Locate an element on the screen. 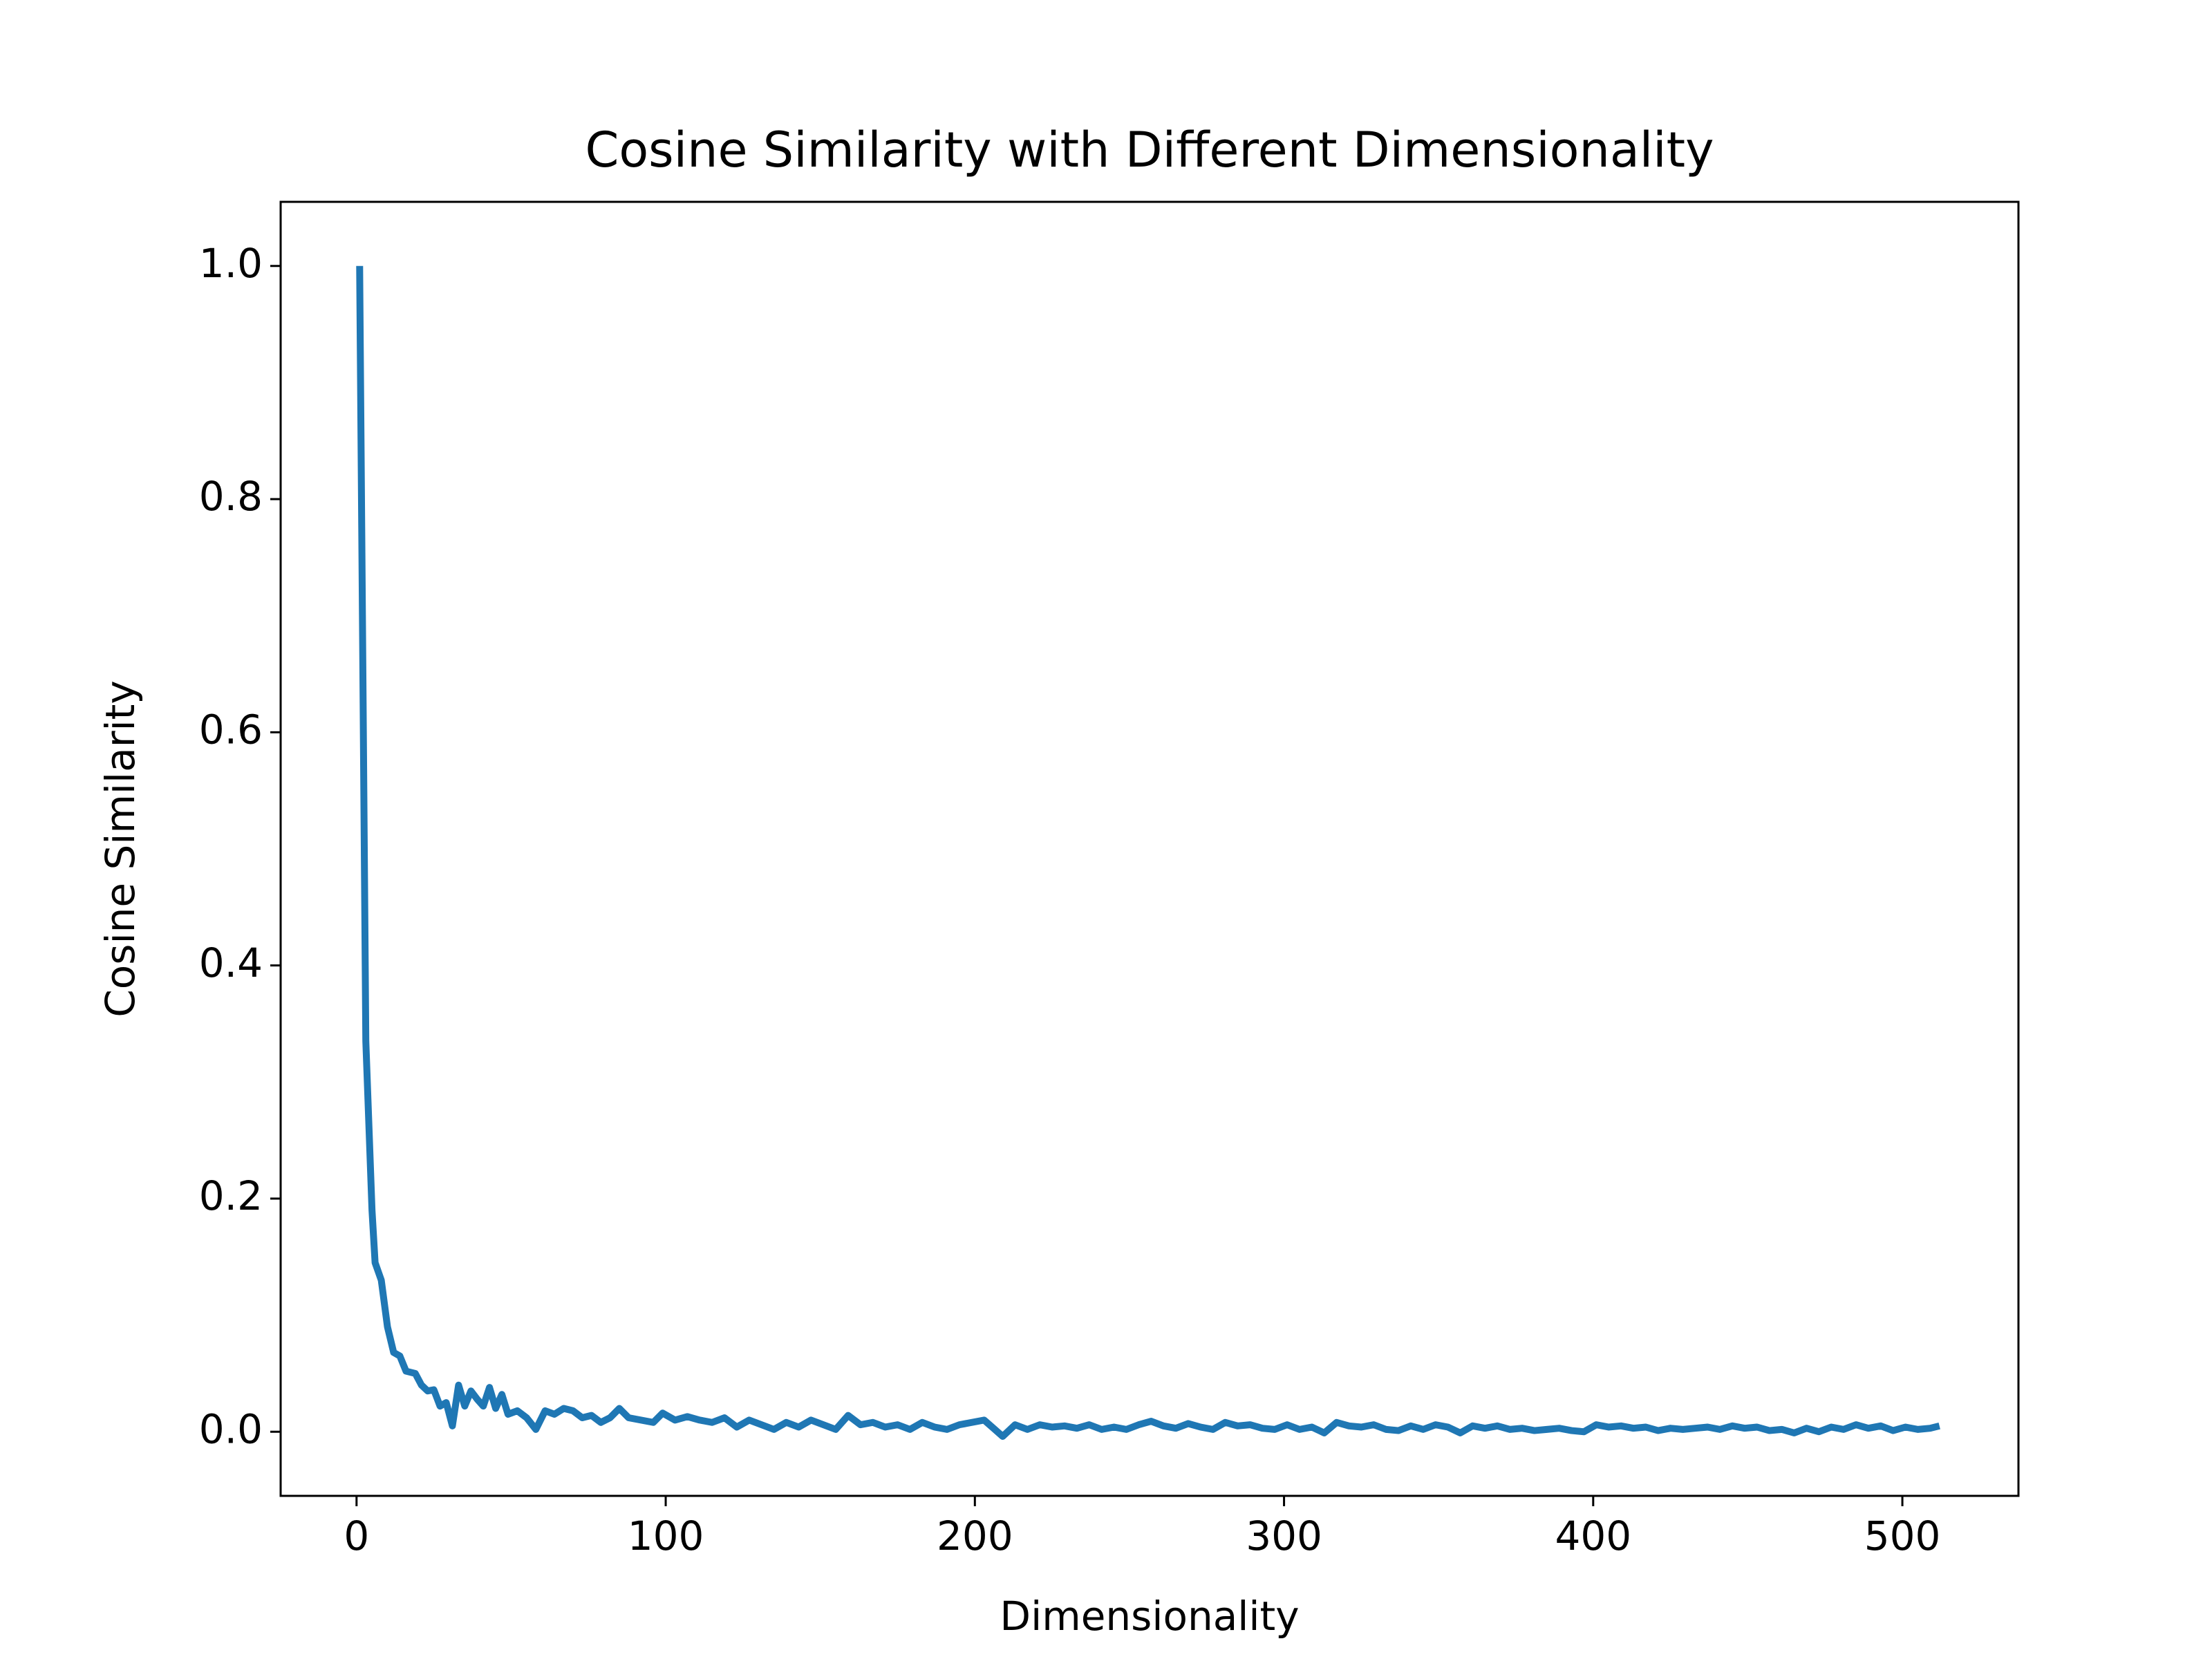 Image resolution: width=2212 pixels, height=1659 pixels. x-tick-label: 500 is located at coordinates (1902, 1535).